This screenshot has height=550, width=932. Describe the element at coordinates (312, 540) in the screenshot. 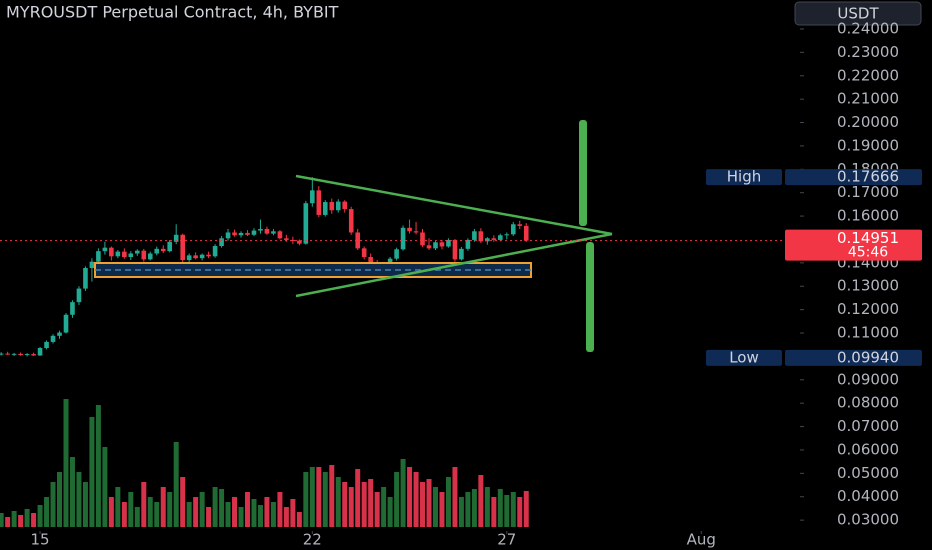

I see `x-tick-label: 22` at that location.